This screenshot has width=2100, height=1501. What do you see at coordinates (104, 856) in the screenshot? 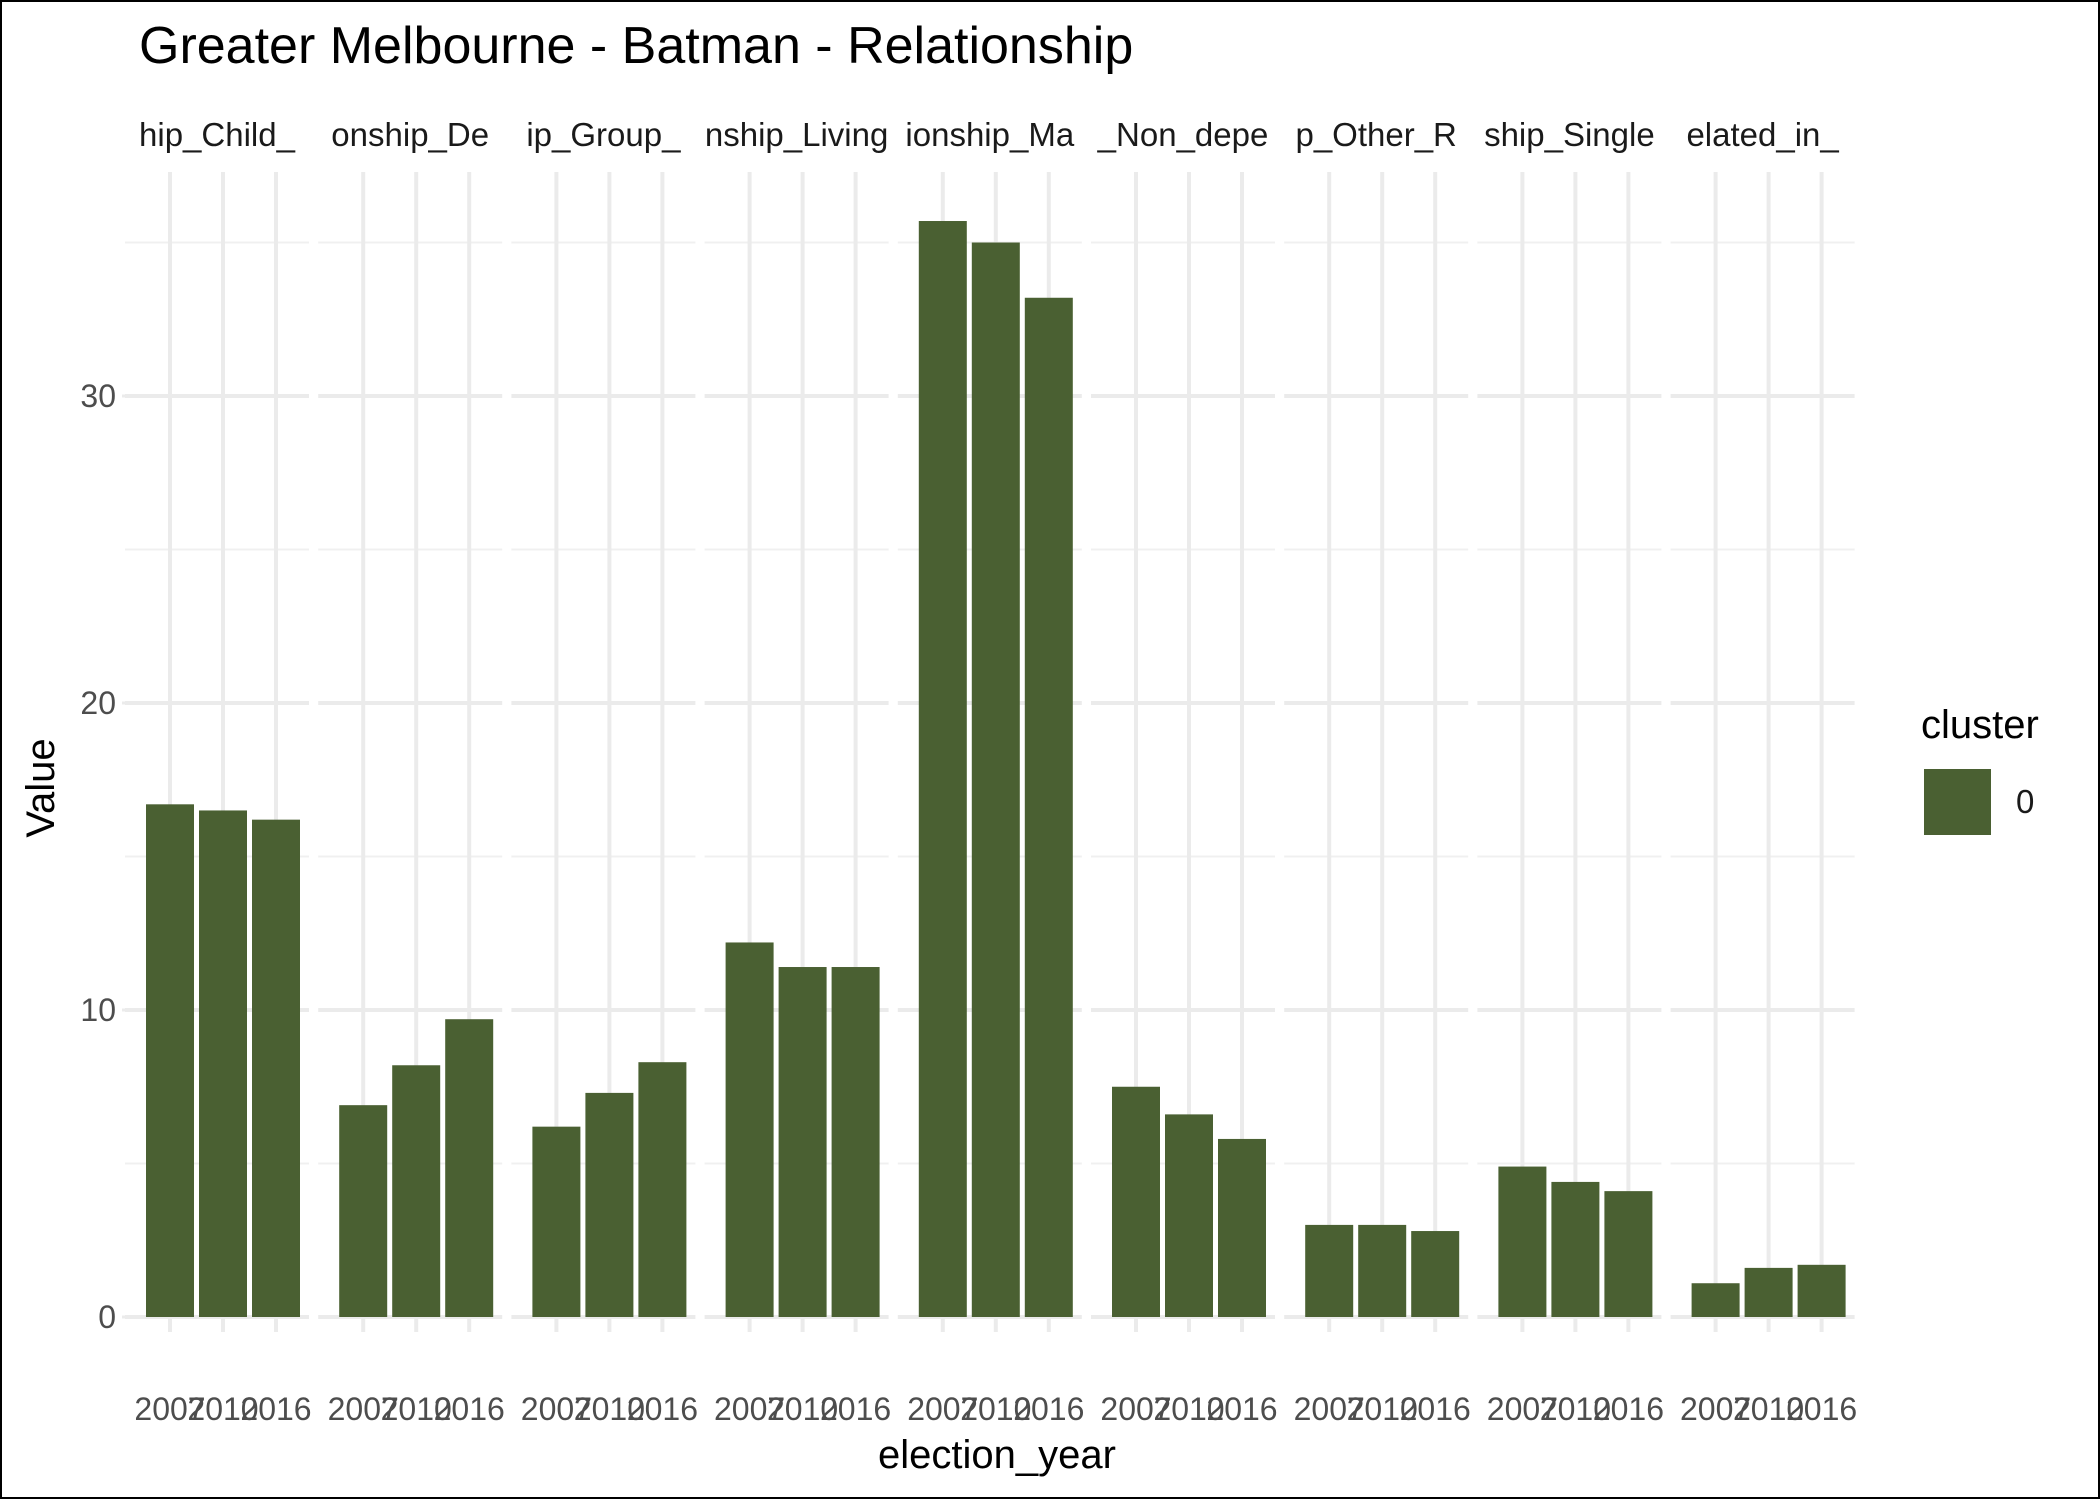
I see `y-axis: 0 10 20 30` at bounding box center [104, 856].